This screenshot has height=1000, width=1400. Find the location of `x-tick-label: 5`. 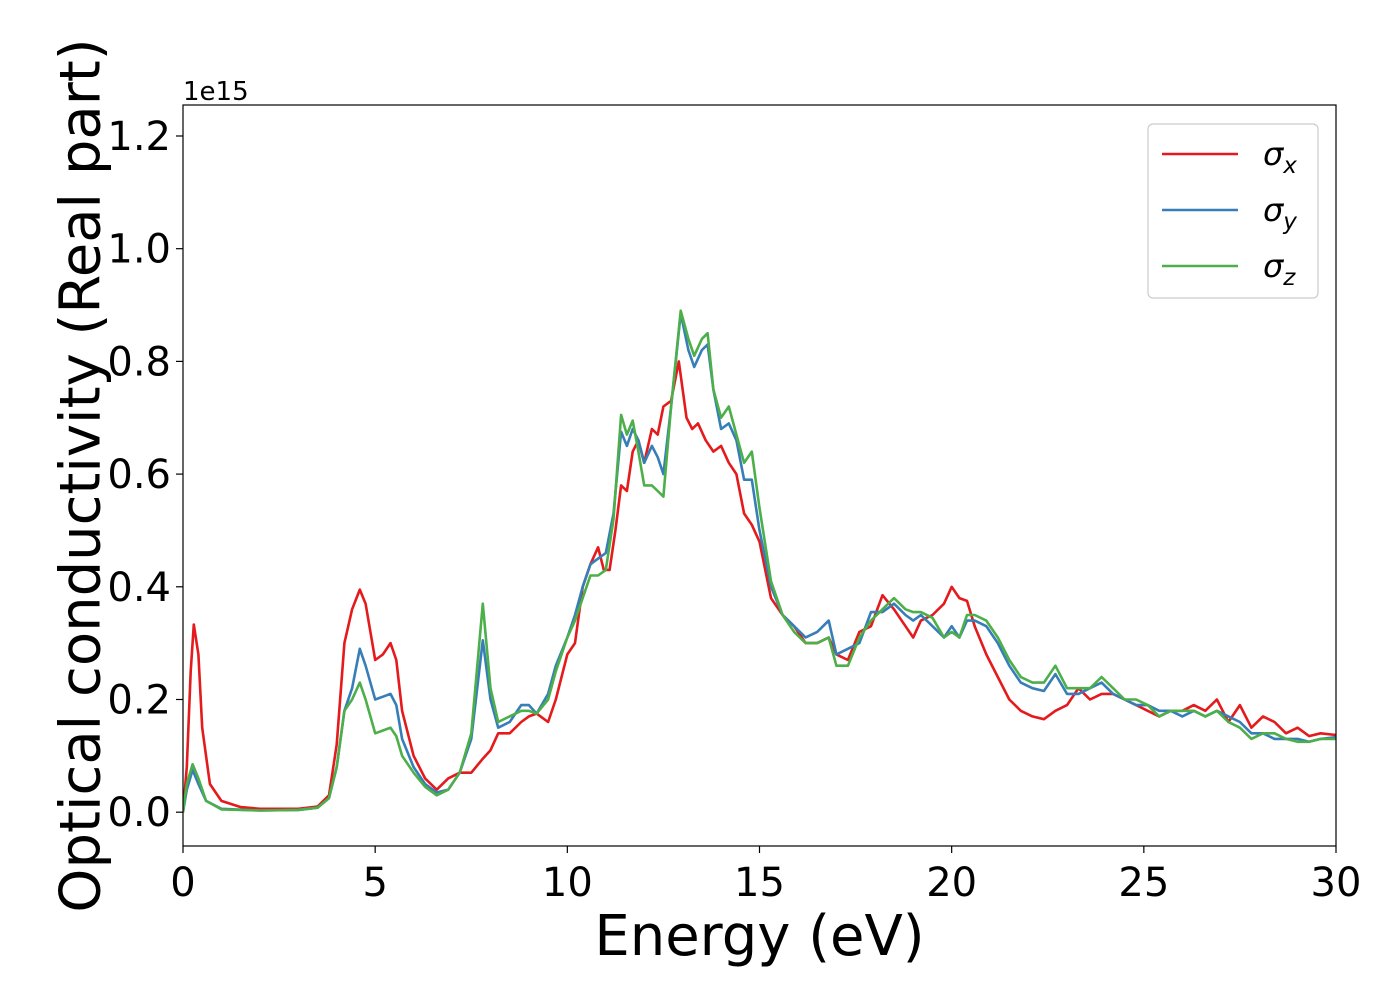

x-tick-label: 5 is located at coordinates (374, 883).